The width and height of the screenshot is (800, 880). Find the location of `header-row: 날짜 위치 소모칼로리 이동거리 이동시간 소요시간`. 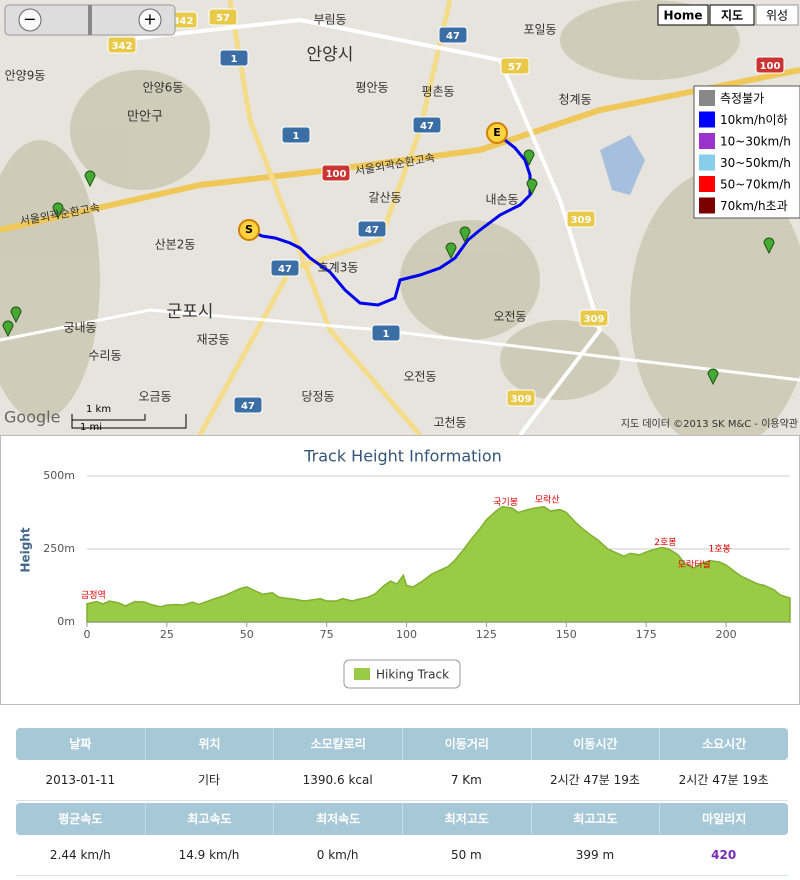

header-row: 날짜 위치 소모칼로리 이동거리 이동시간 소요시간 is located at coordinates (402, 744).